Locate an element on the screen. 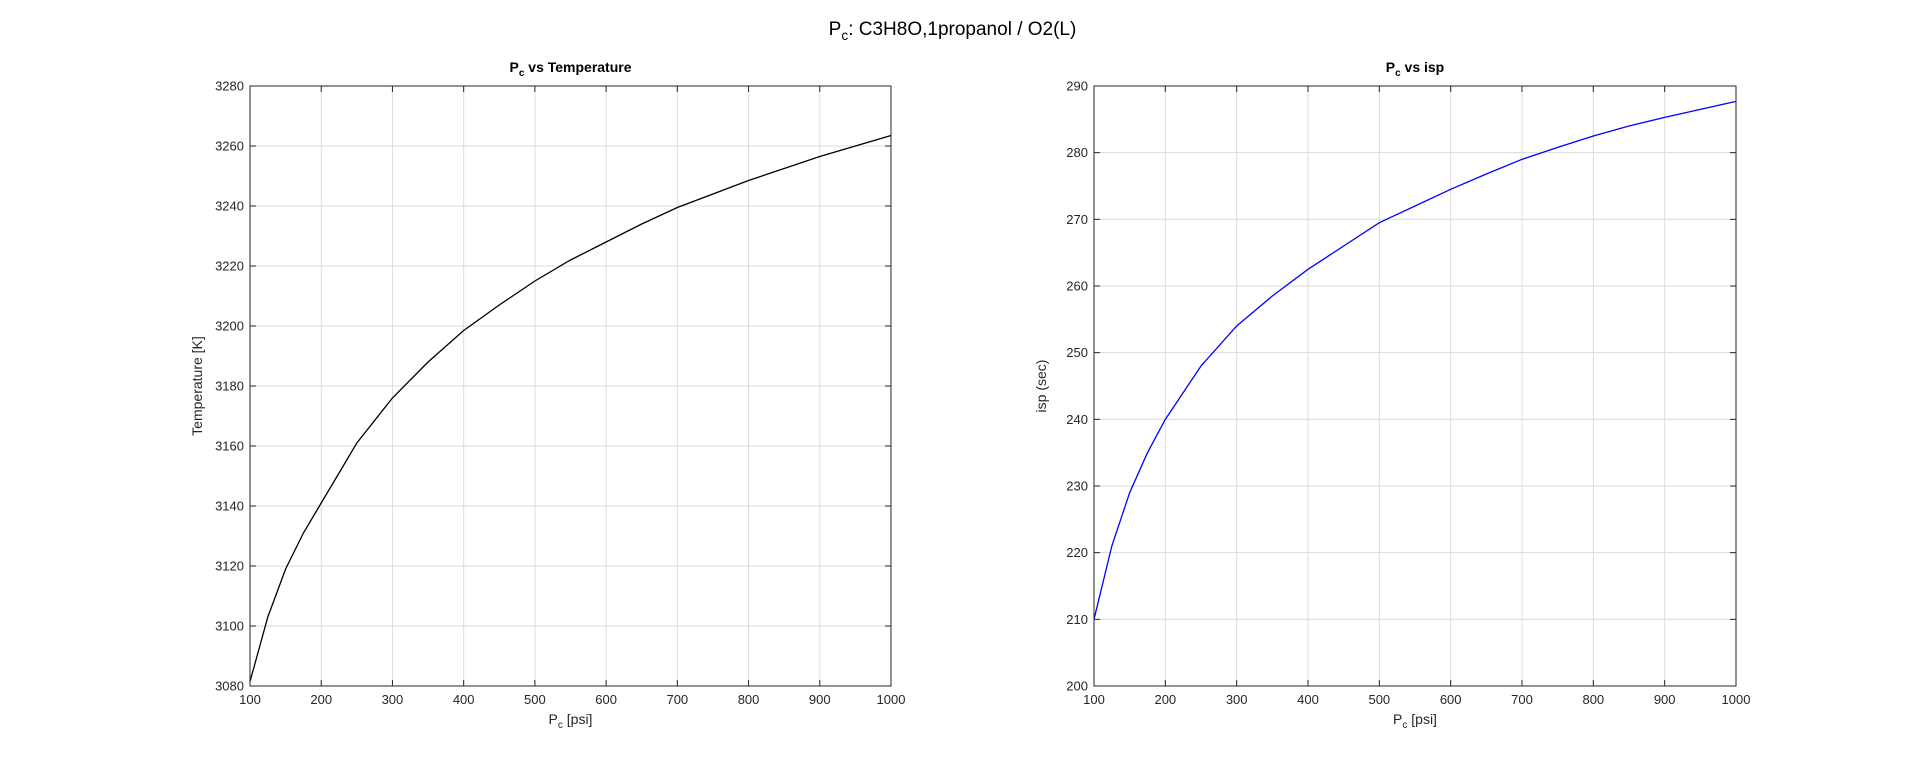 The image size is (1905, 760). temperature-axes-title: Pc vs Temperature is located at coordinates (570, 69).